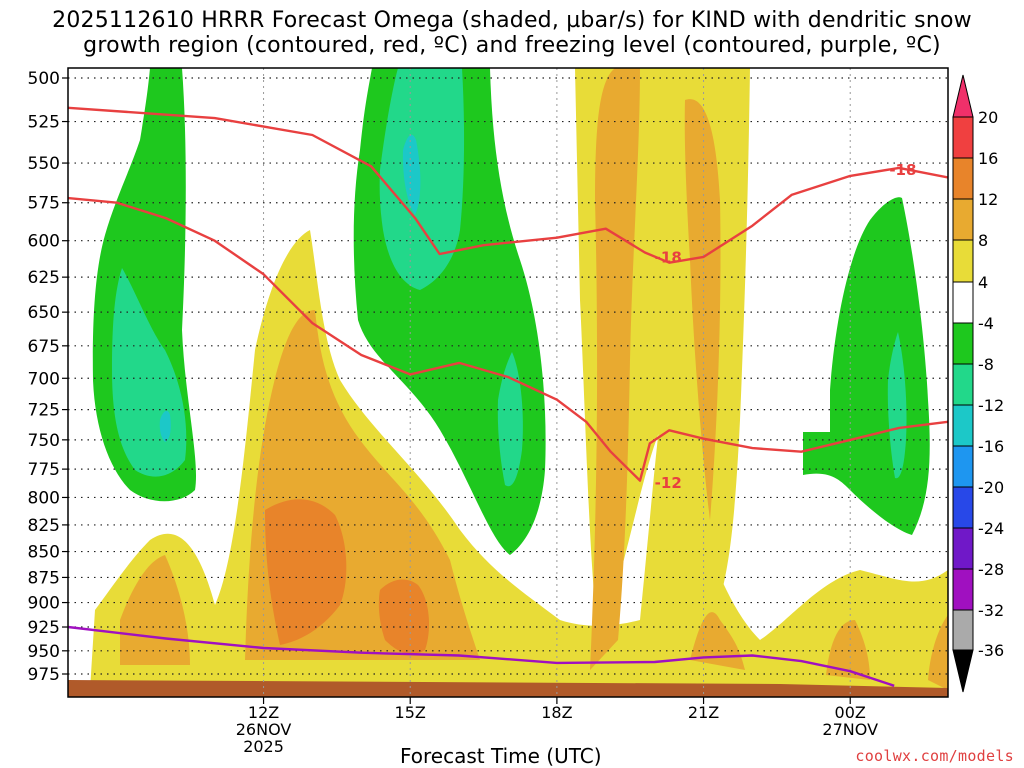 This screenshot has width=1024, height=768. I want to click on colorbar-label-2: 12, so click(988, 199).